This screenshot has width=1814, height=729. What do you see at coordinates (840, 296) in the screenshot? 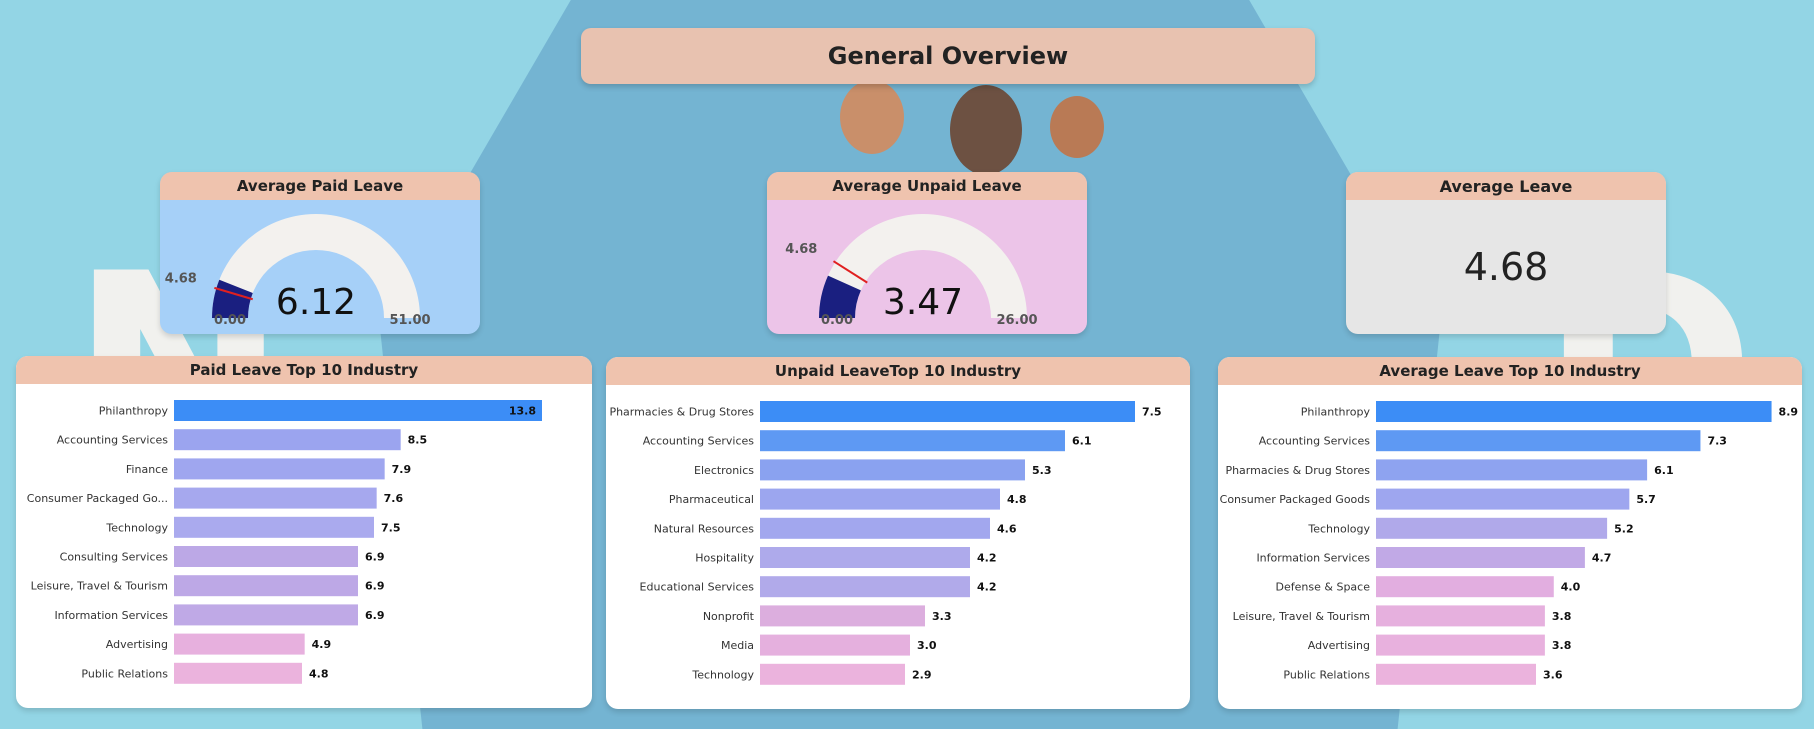
I see `gauge-value-fill` at bounding box center [840, 296].